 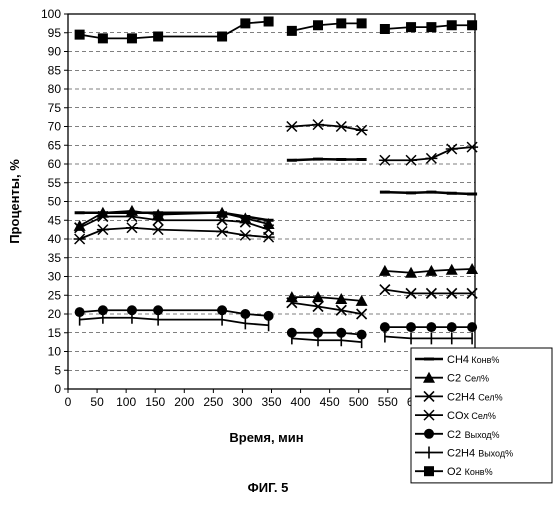 What do you see at coordinates (68, 402) in the screenshot?
I see `x-tick-label: 0` at bounding box center [68, 402].